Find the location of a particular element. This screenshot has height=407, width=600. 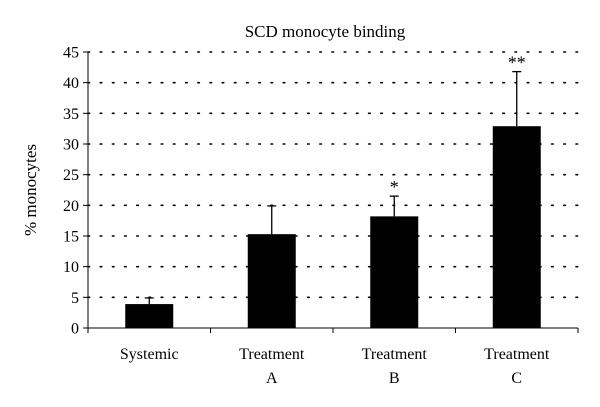

y-tick-label: 5 is located at coordinates (75, 298).